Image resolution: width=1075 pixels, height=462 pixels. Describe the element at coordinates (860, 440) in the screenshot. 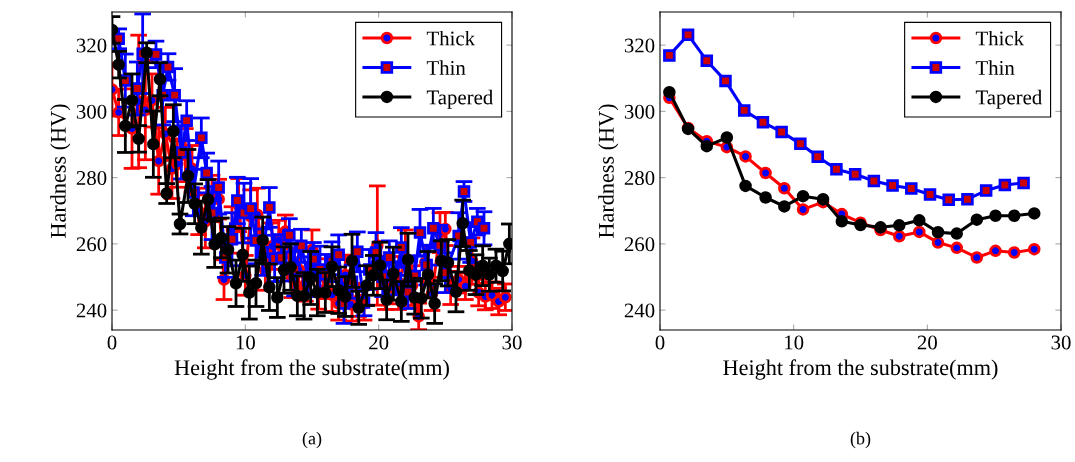

I see `text: (b)` at that location.